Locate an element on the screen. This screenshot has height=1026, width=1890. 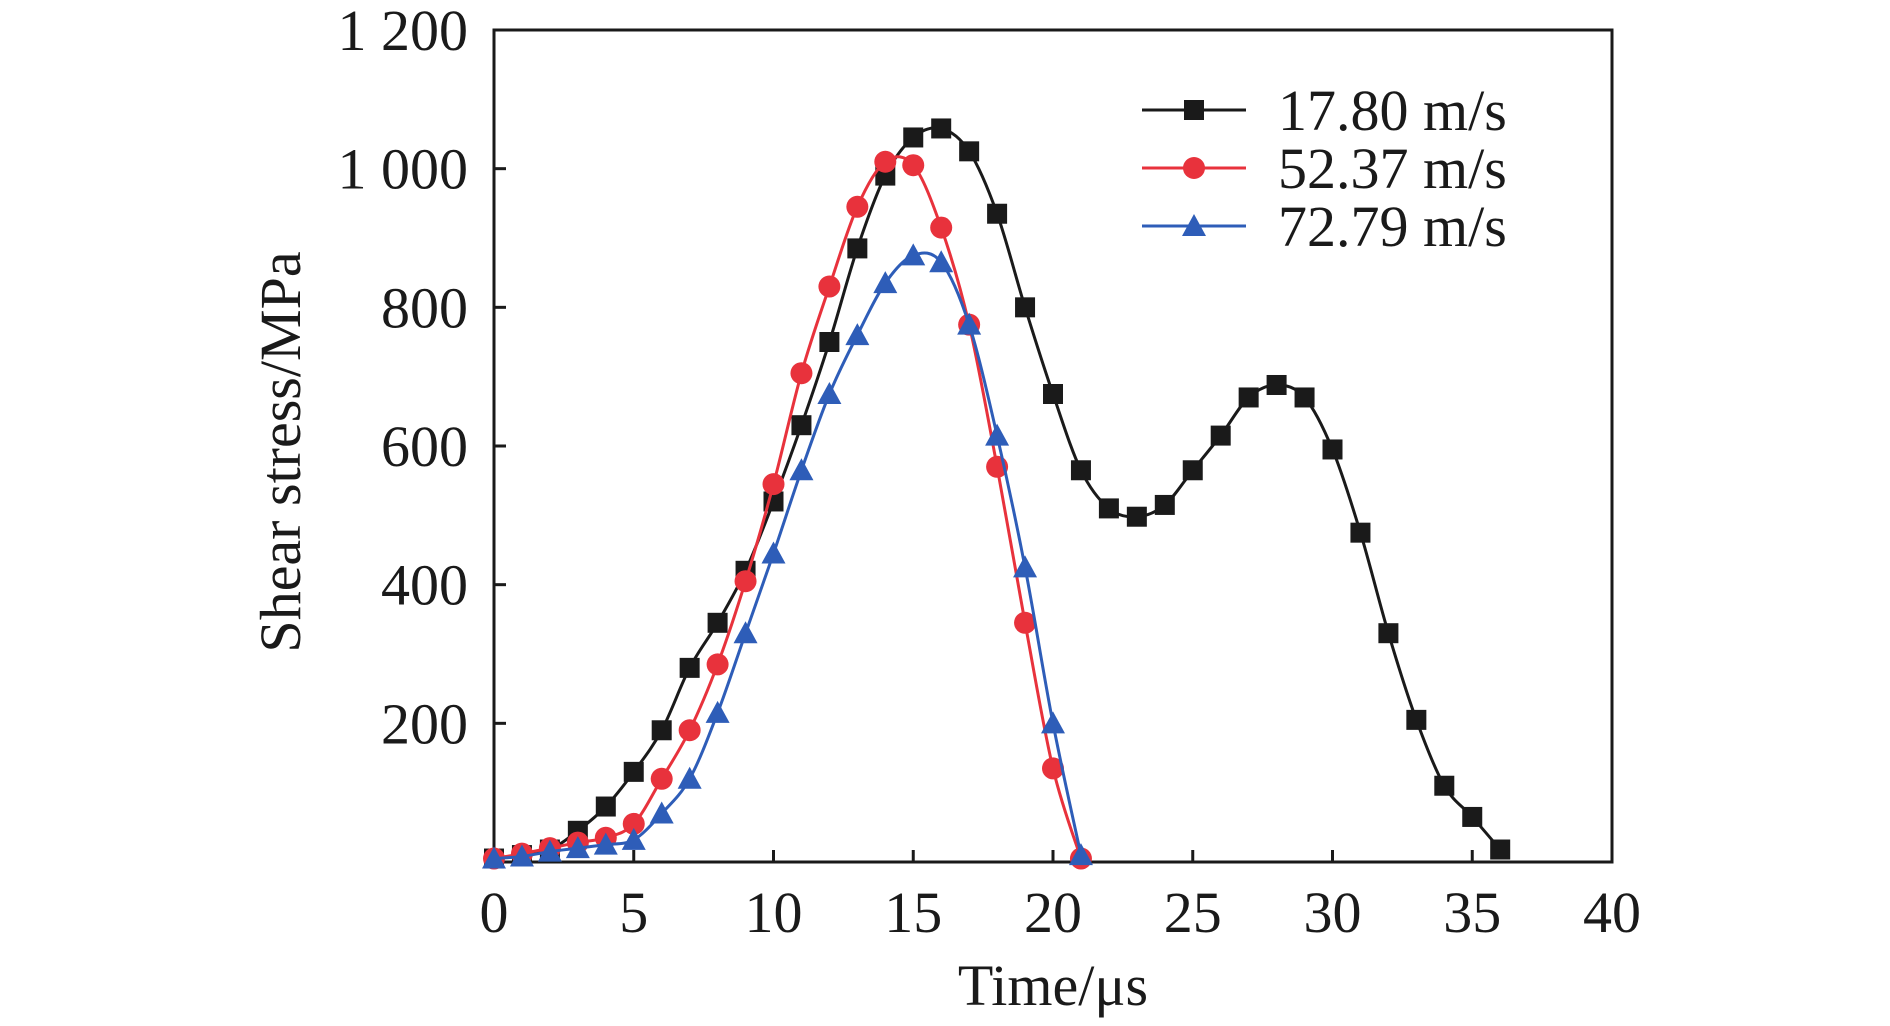
x-tick-label: 25 is located at coordinates (1193, 912).